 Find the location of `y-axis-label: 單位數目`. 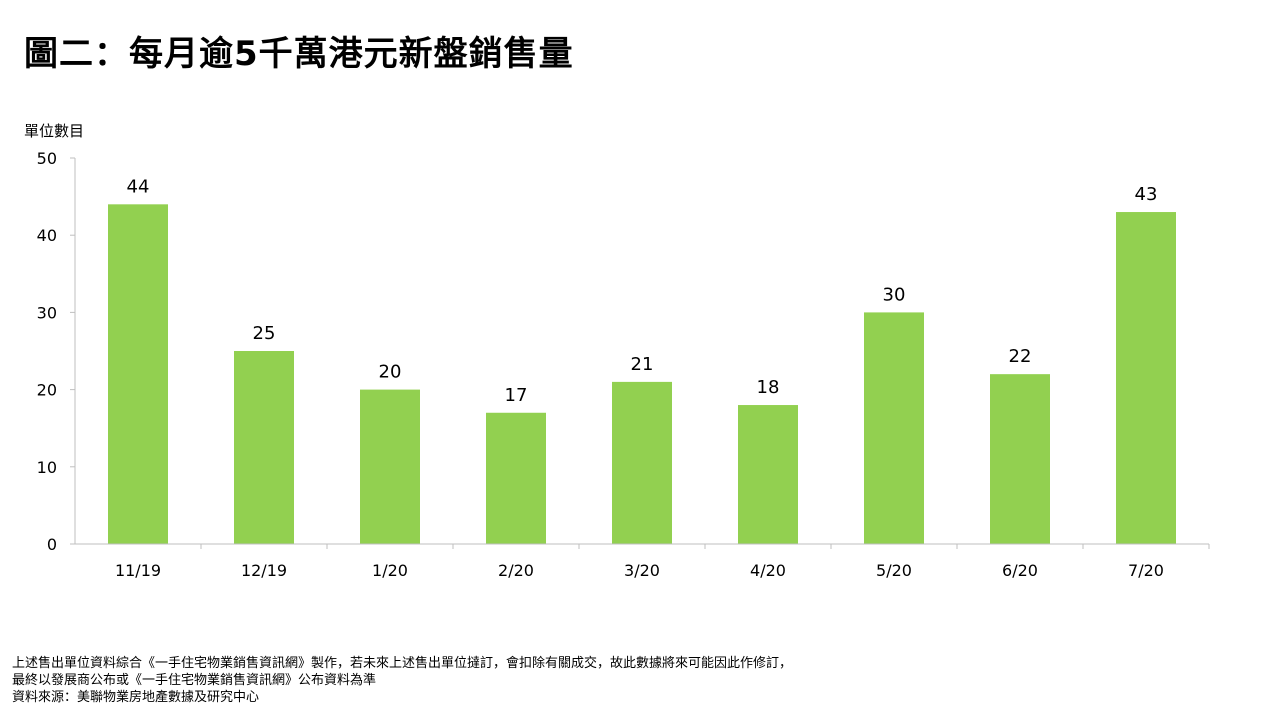

y-axis-label: 單位數目 is located at coordinates (54, 131).